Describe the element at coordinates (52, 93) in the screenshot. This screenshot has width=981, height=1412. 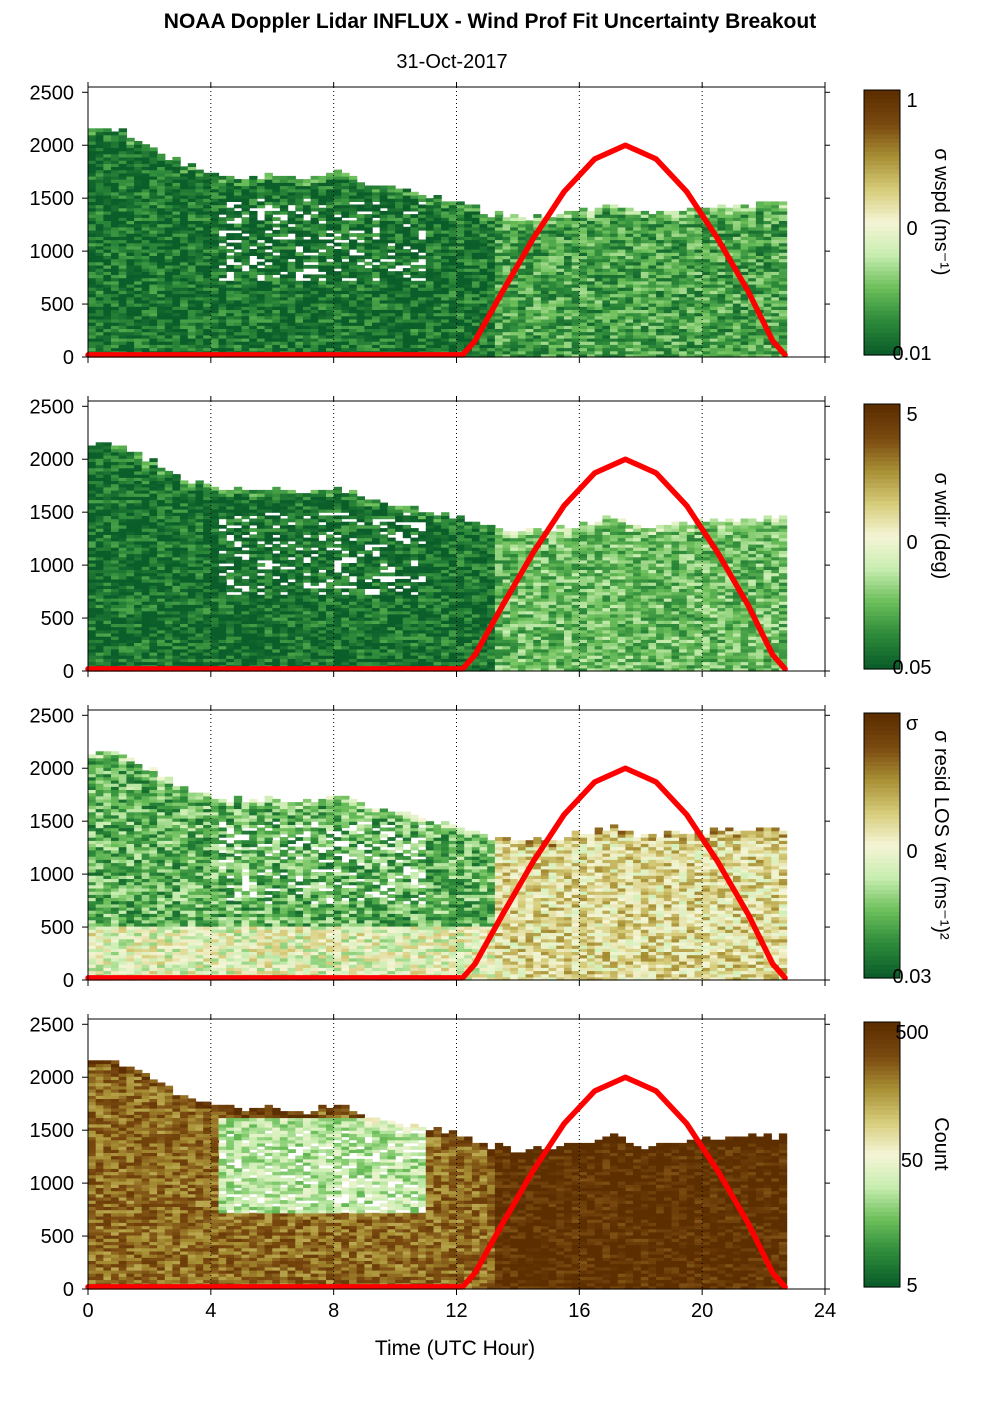
I see `y-tick-label: 2500` at that location.